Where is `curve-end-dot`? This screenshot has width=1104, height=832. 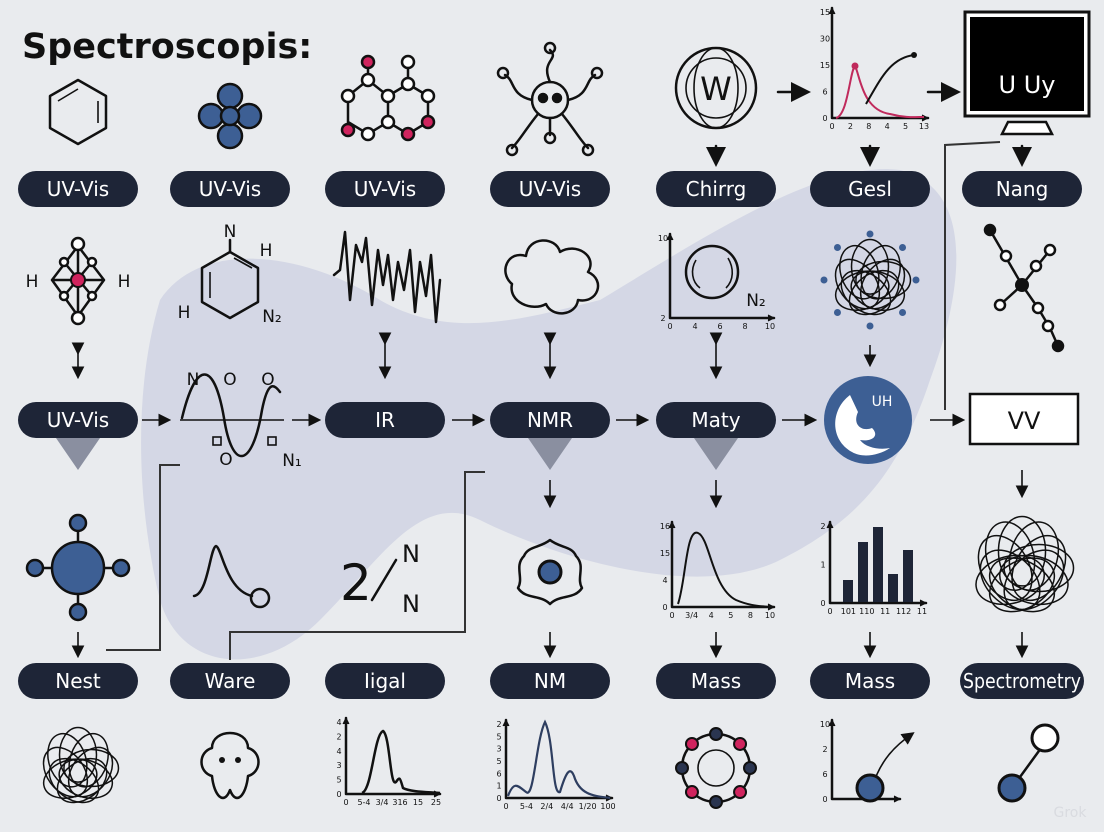
curve-end-dot is located at coordinates (914, 55).